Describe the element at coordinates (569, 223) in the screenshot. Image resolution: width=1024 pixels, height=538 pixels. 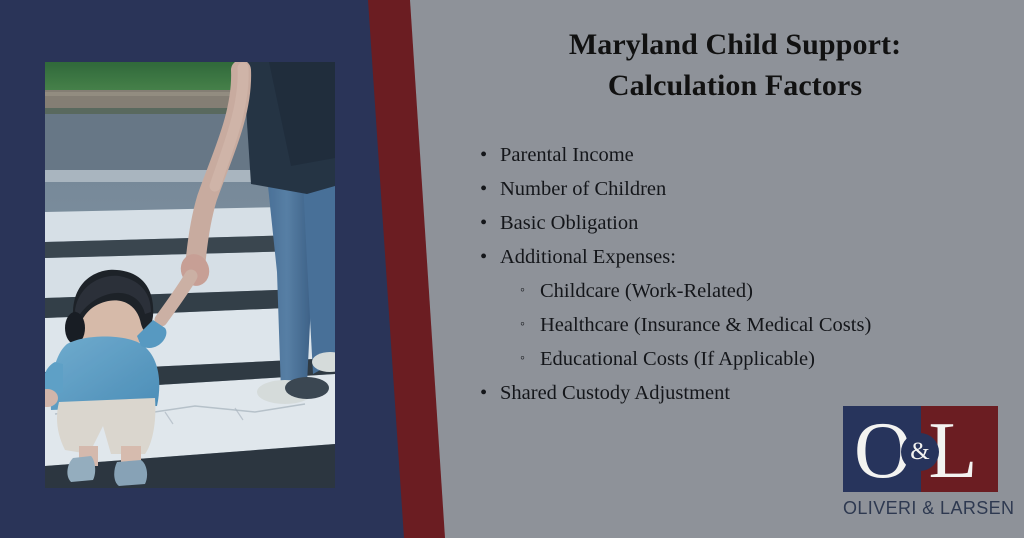
I see `list-item-label: Basic Obligation` at that location.